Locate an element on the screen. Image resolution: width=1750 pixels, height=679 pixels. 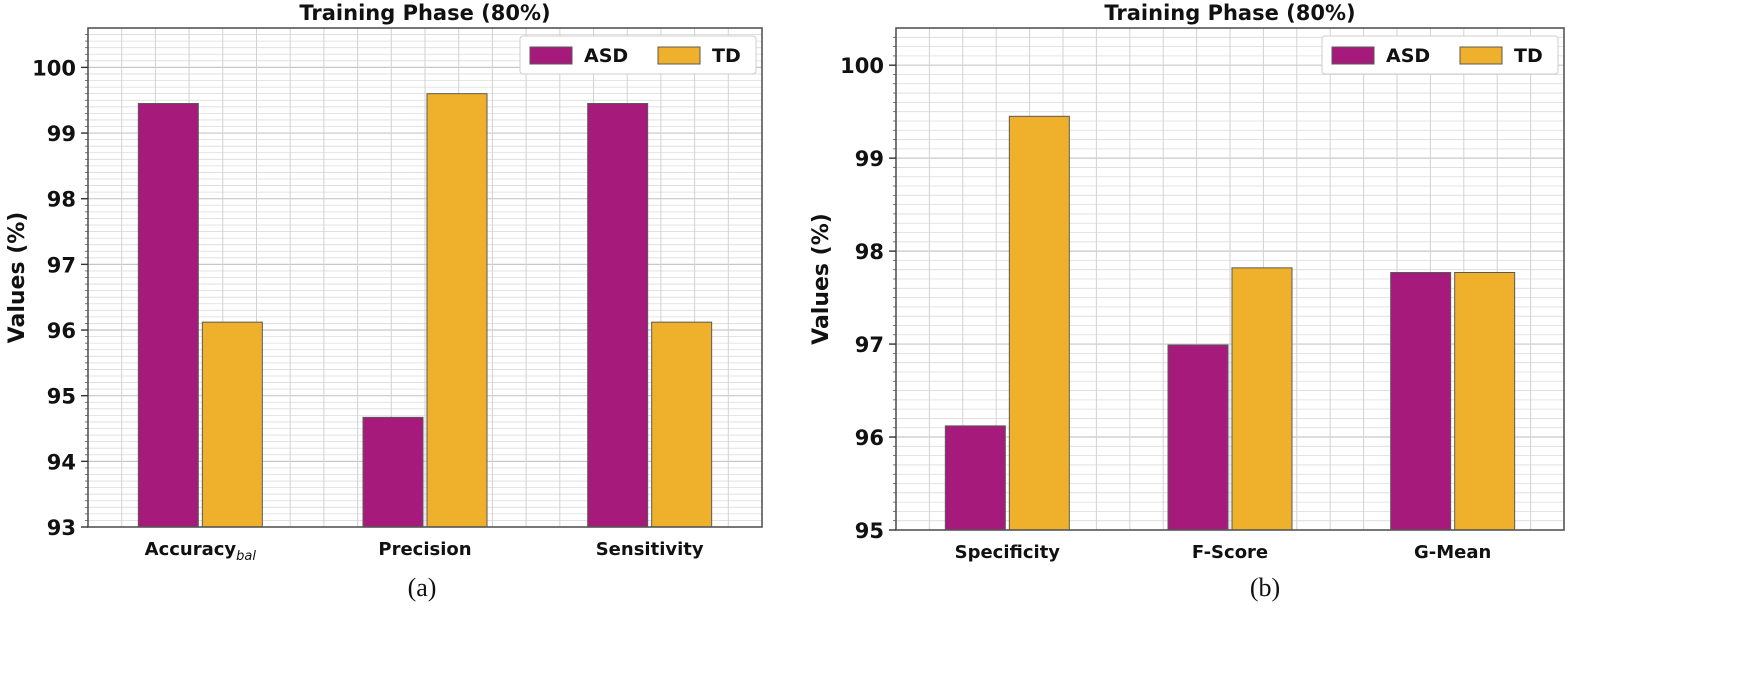
panel-caption: (a) is located at coordinates (422, 587).